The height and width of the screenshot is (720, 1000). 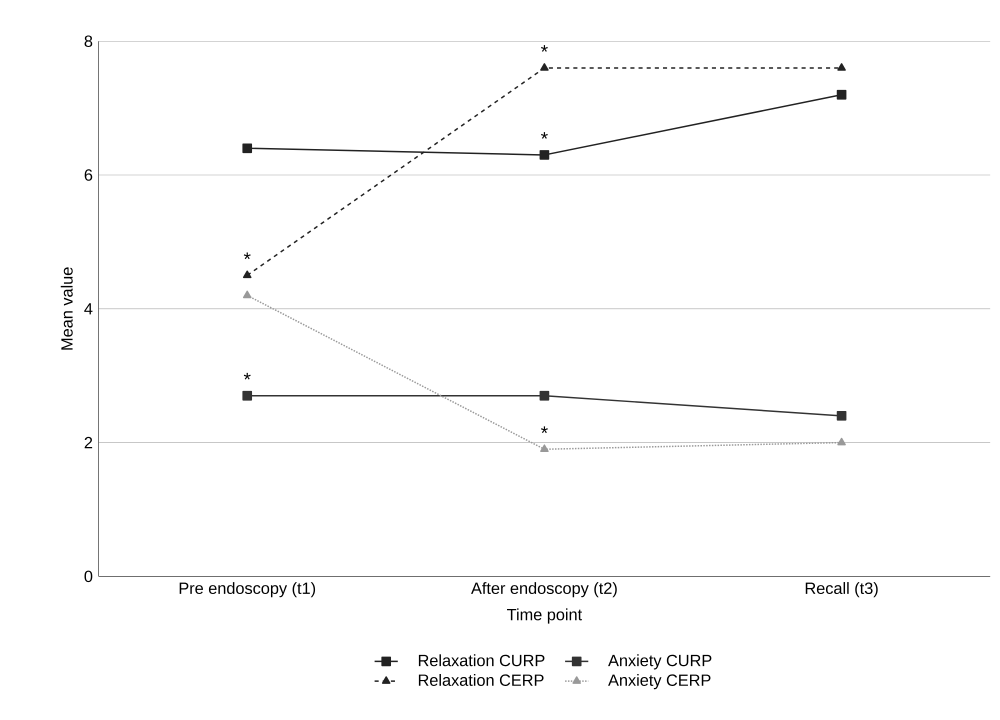 What do you see at coordinates (481, 680) in the screenshot?
I see `legend-label: Relaxation CERP` at bounding box center [481, 680].